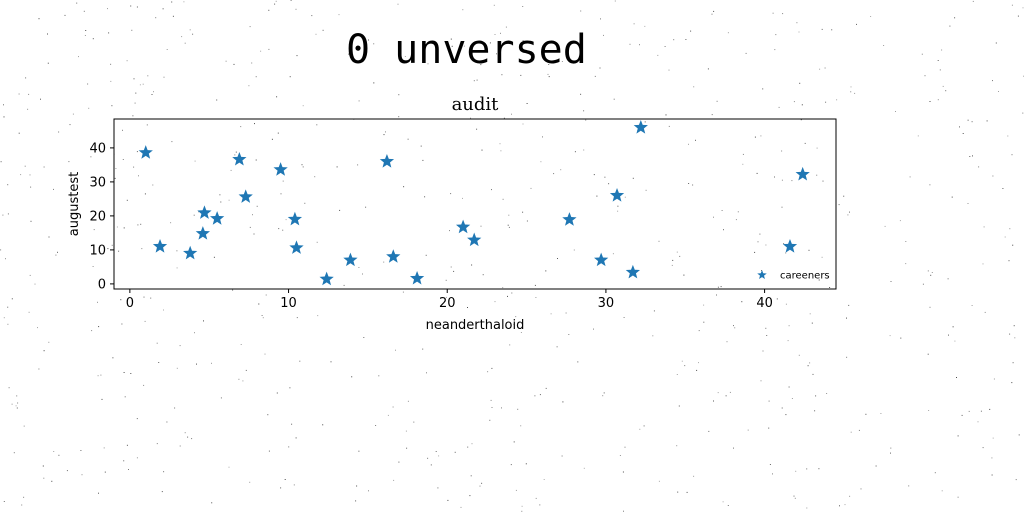 The height and width of the screenshot is (512, 1024). Describe the element at coordinates (476, 104) in the screenshot. I see `chart-title: audit` at that location.